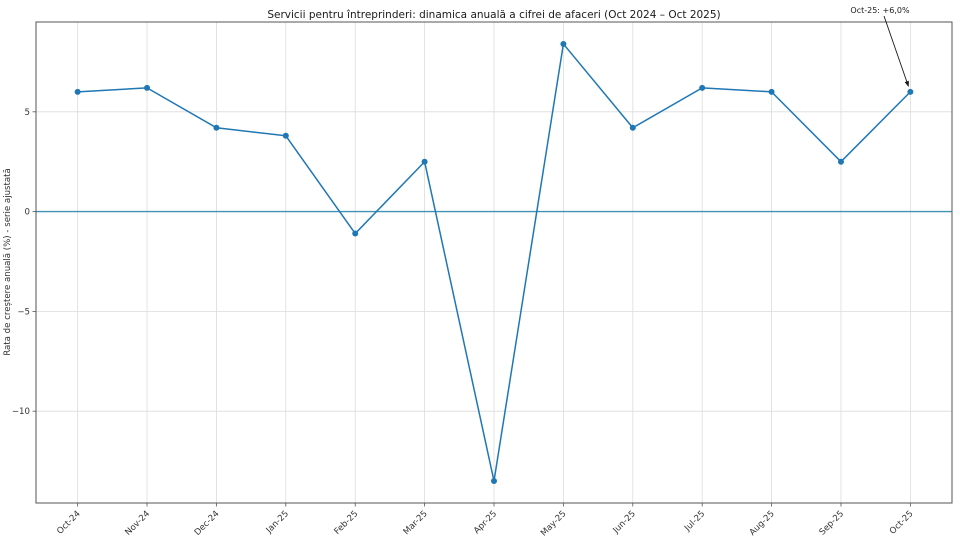  Describe the element at coordinates (27, 213) in the screenshot. I see `y-tick-label: 0` at that location.